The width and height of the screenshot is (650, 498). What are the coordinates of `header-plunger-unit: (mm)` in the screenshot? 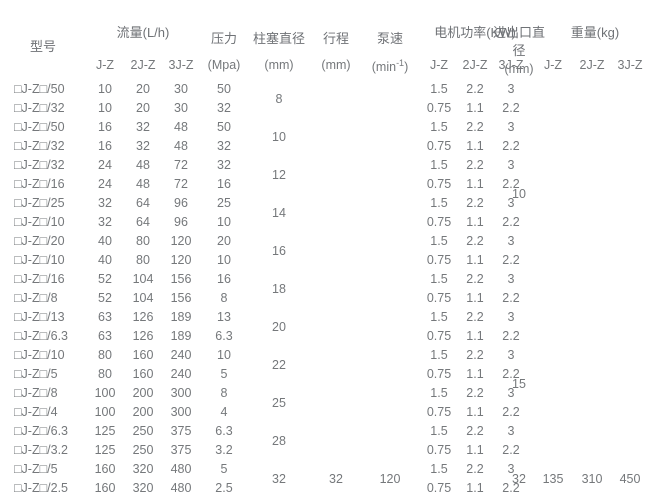 It's located at (279, 65).